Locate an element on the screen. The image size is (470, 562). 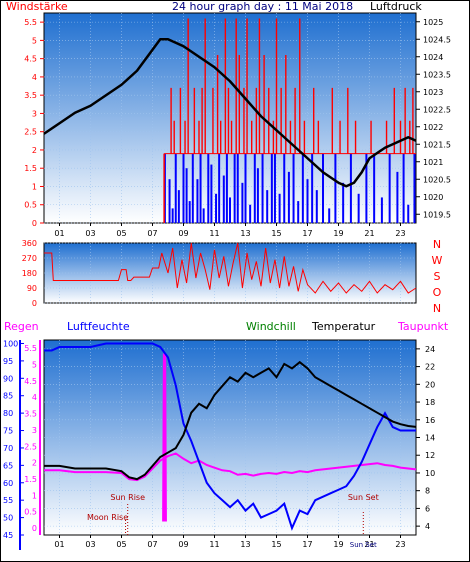
p3-x-tick-label: 09 is located at coordinates (183, 544).